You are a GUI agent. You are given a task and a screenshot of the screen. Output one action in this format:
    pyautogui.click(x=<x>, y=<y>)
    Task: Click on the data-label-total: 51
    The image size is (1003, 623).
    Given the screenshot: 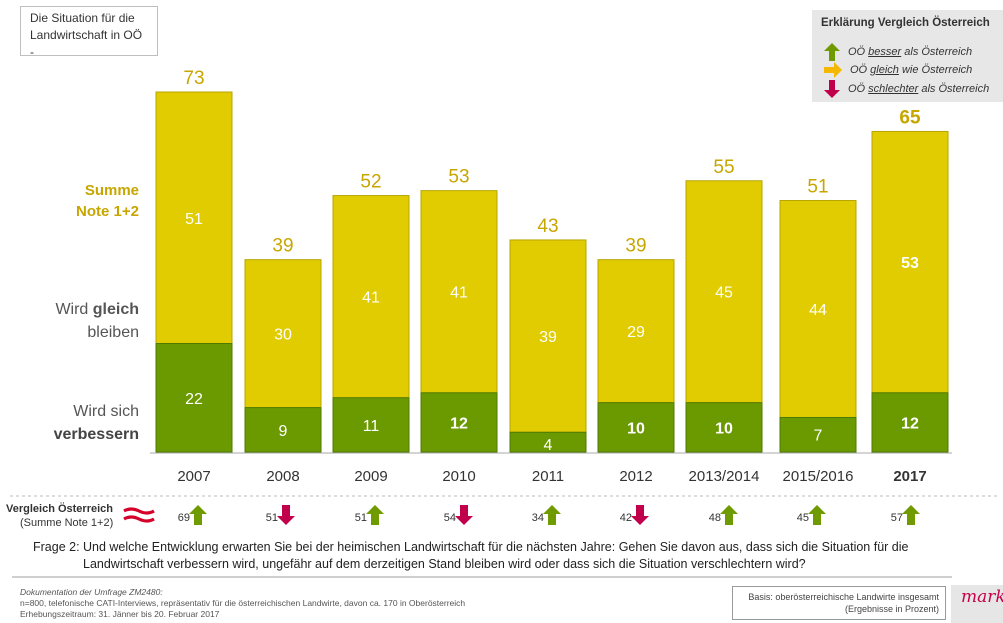 What is the action you would take?
    pyautogui.click(x=817, y=186)
    